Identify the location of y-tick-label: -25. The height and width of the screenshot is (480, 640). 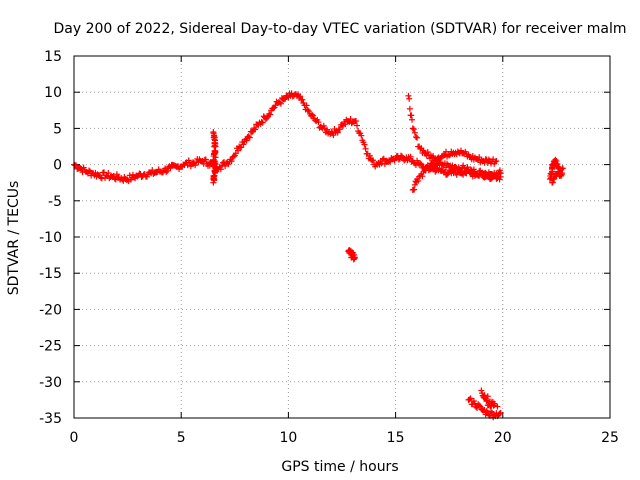
(50, 347).